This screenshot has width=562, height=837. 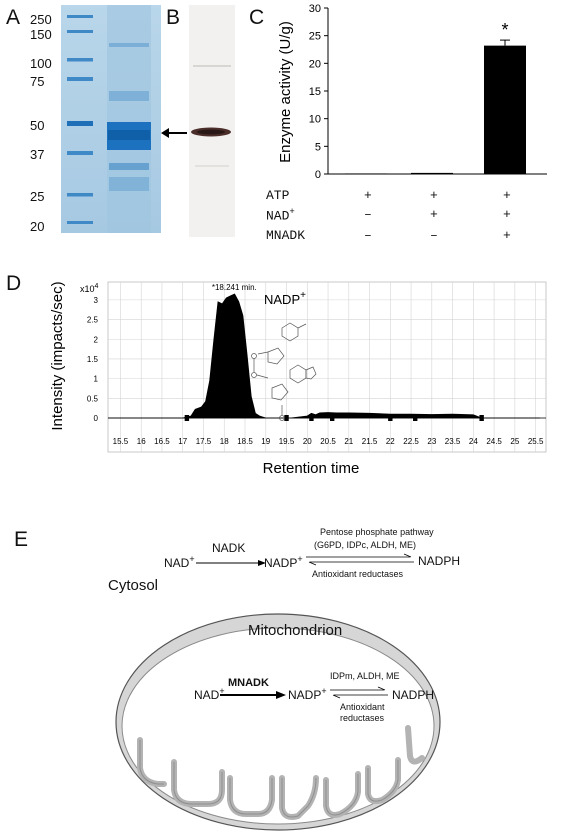 I want to click on y-tick-label: 2, so click(x=96, y=339).